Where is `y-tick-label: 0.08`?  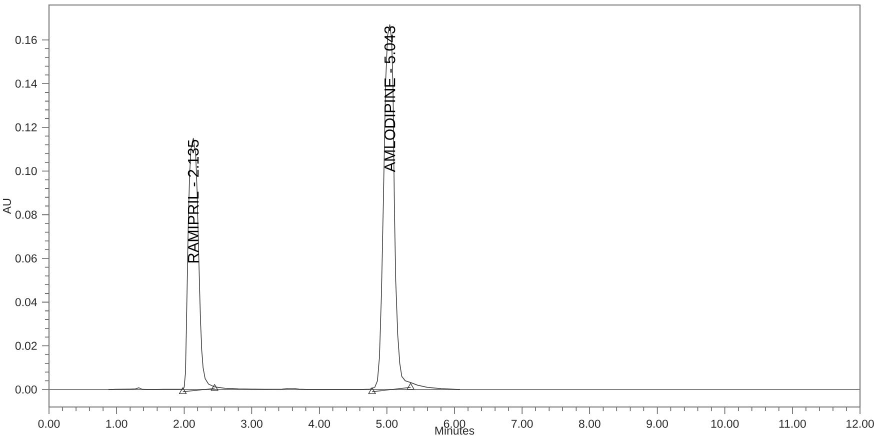
y-tick-label: 0.08 is located at coordinates (26, 214).